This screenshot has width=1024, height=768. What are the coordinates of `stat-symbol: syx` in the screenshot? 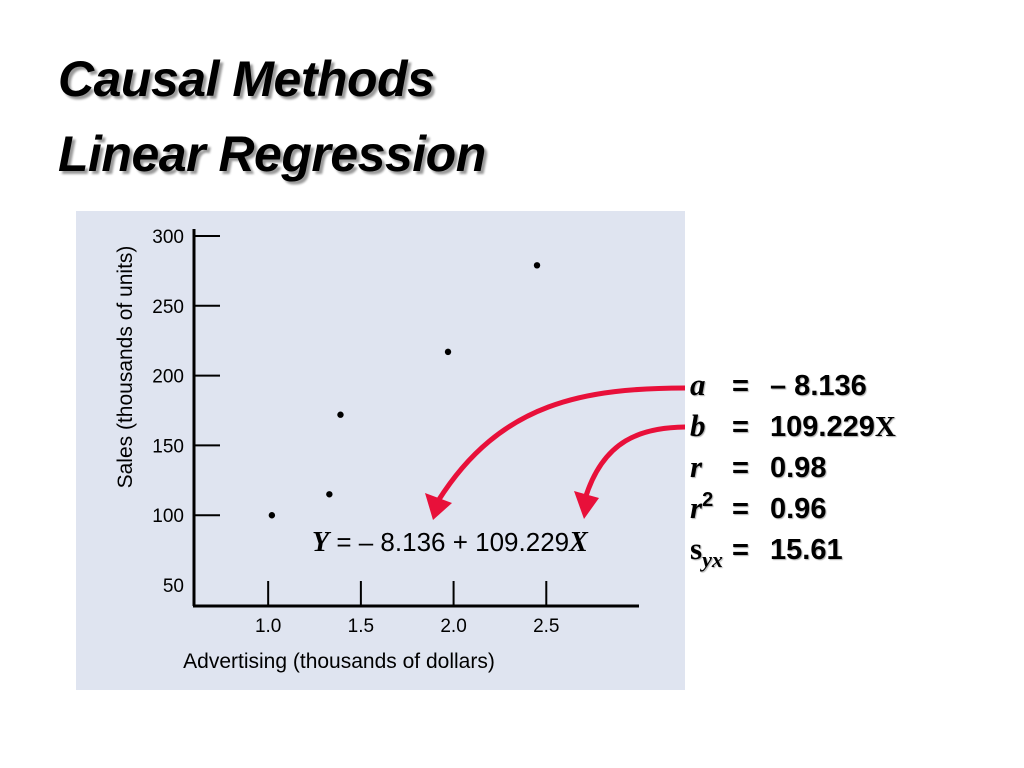 It's located at (711, 551).